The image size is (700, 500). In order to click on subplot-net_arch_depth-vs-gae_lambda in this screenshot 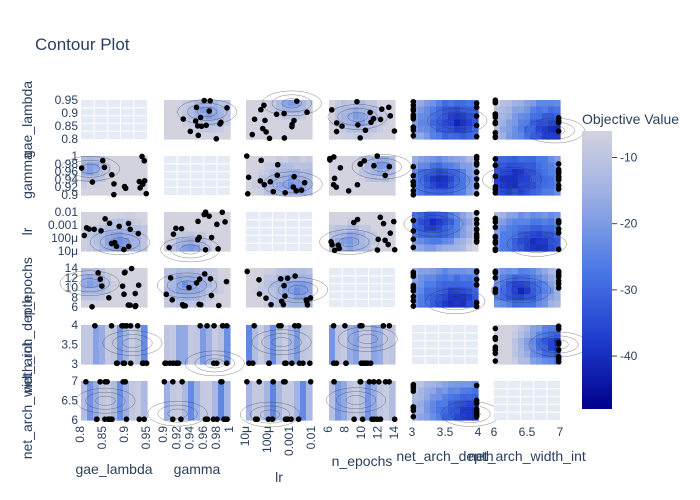, I will do `click(122, 344)`.